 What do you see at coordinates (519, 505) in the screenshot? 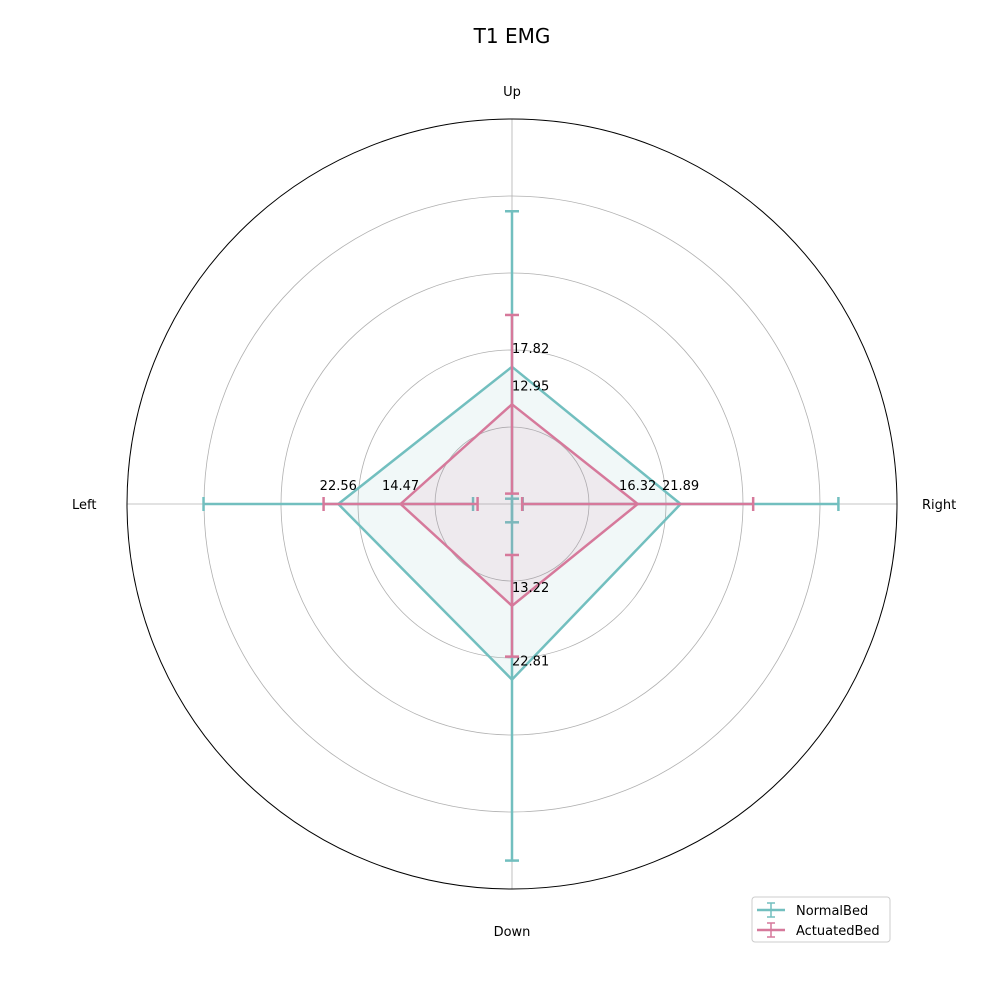
I see `series-fill-actuatedbed` at bounding box center [519, 505].